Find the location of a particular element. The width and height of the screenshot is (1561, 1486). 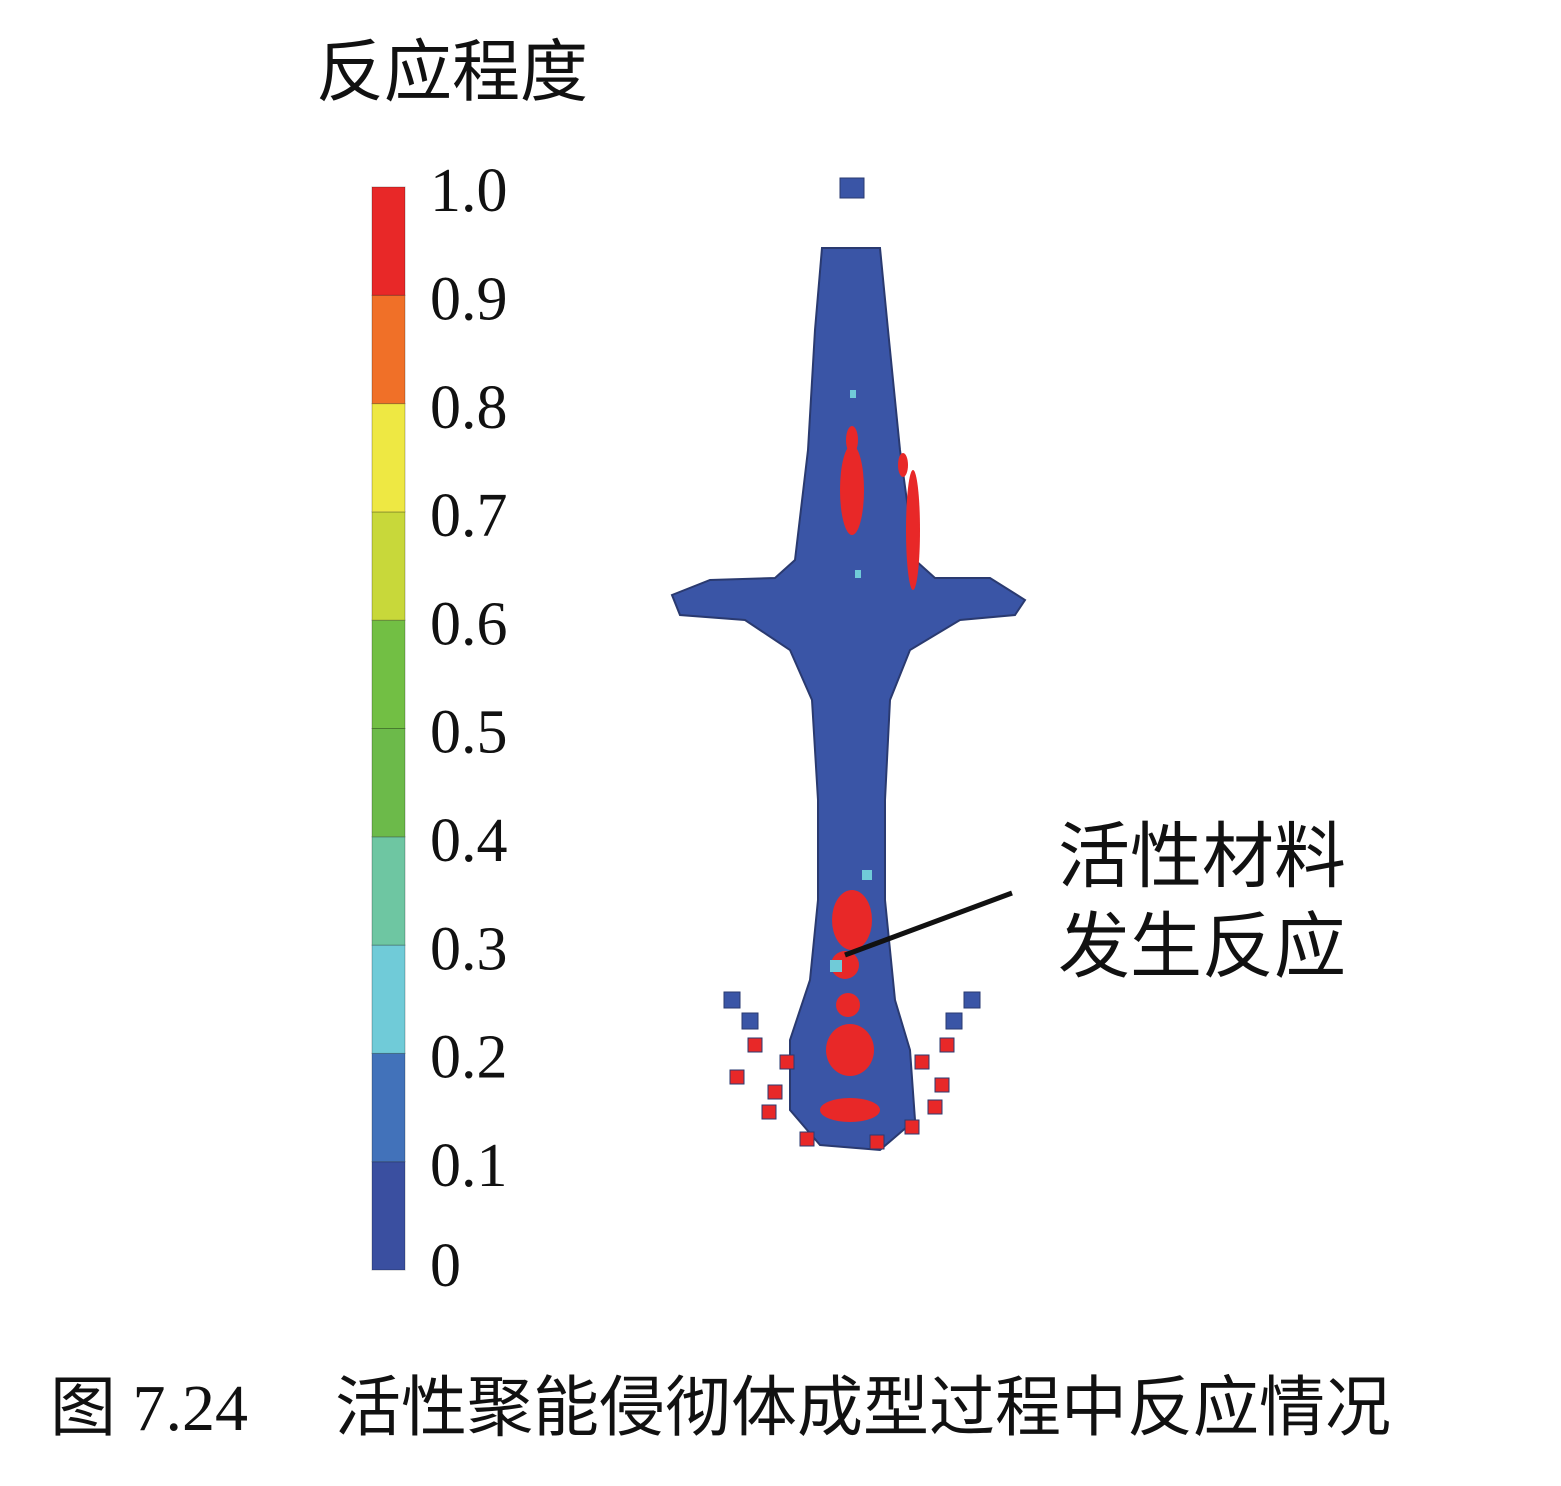

colorbar-tick-label: 0.7 is located at coordinates (469, 516).